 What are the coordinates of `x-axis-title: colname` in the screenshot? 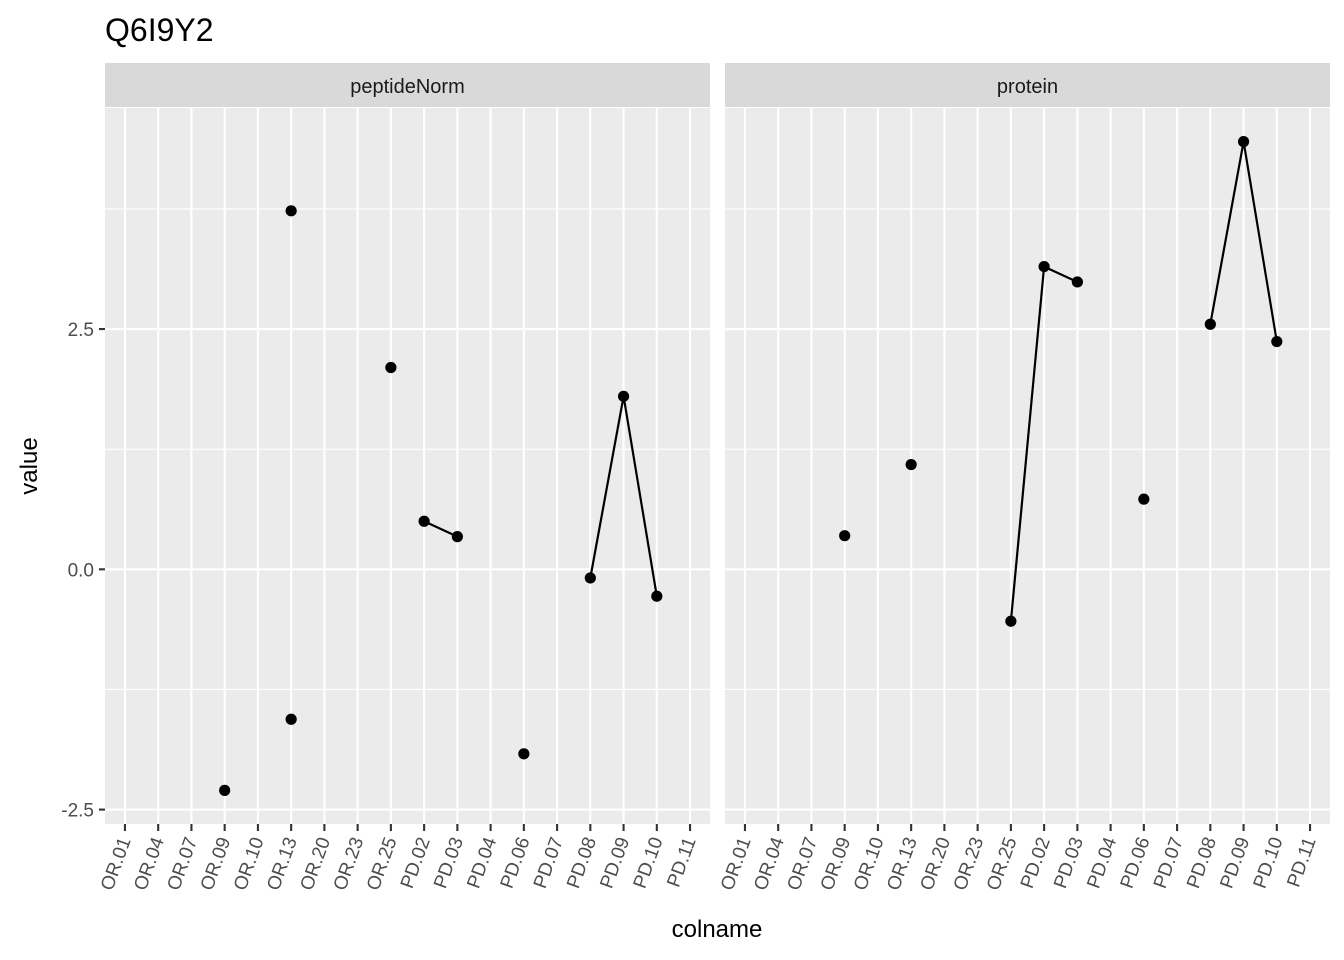 It's located at (717, 929).